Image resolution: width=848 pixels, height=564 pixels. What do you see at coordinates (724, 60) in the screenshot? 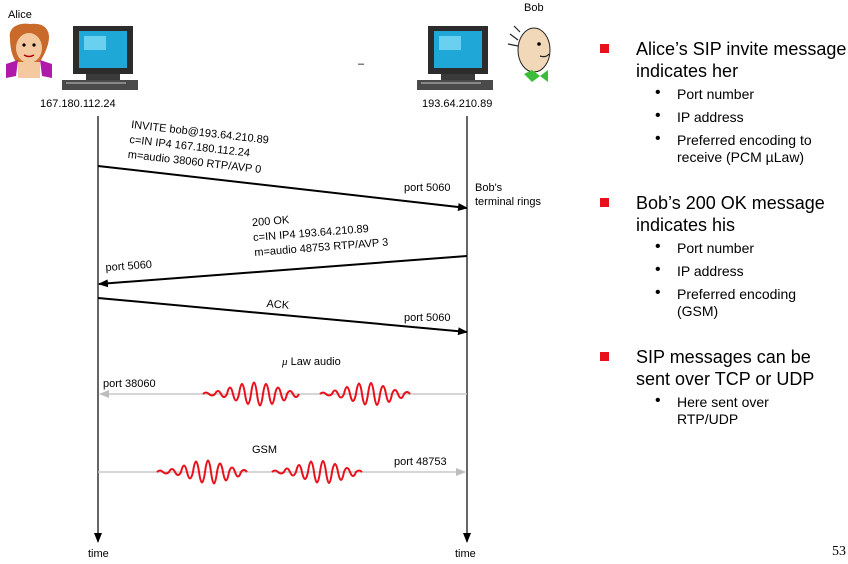
I see `bullet-invite: Alice’s SIP invite message indicates her` at bounding box center [724, 60].